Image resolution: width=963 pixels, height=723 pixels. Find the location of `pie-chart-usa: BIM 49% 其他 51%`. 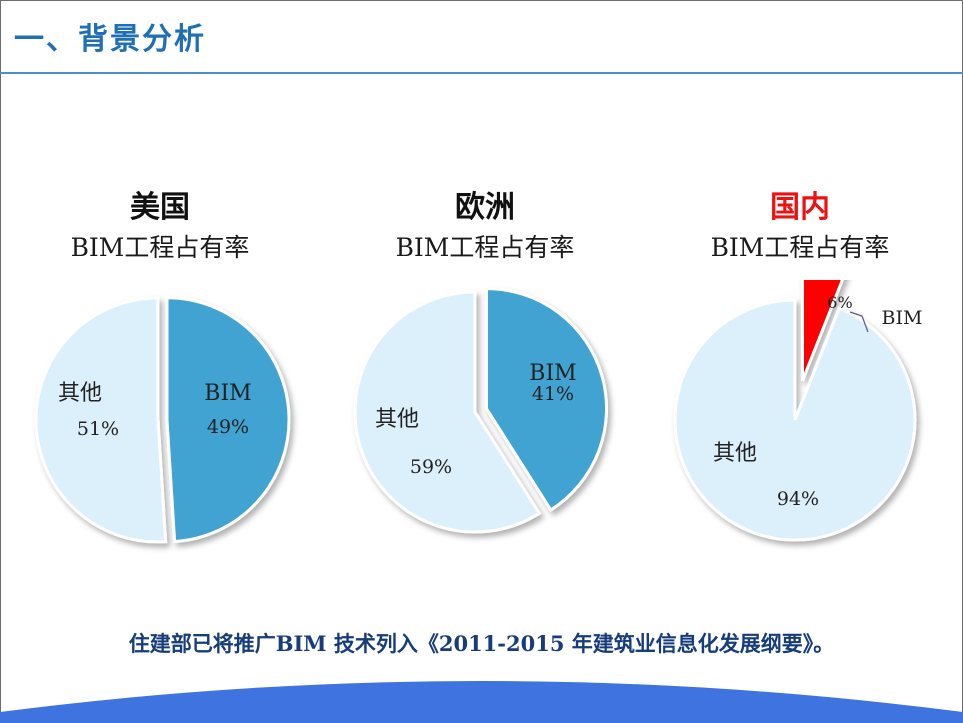

pie-chart-usa: BIM 49% 其他 51% is located at coordinates (162, 420).